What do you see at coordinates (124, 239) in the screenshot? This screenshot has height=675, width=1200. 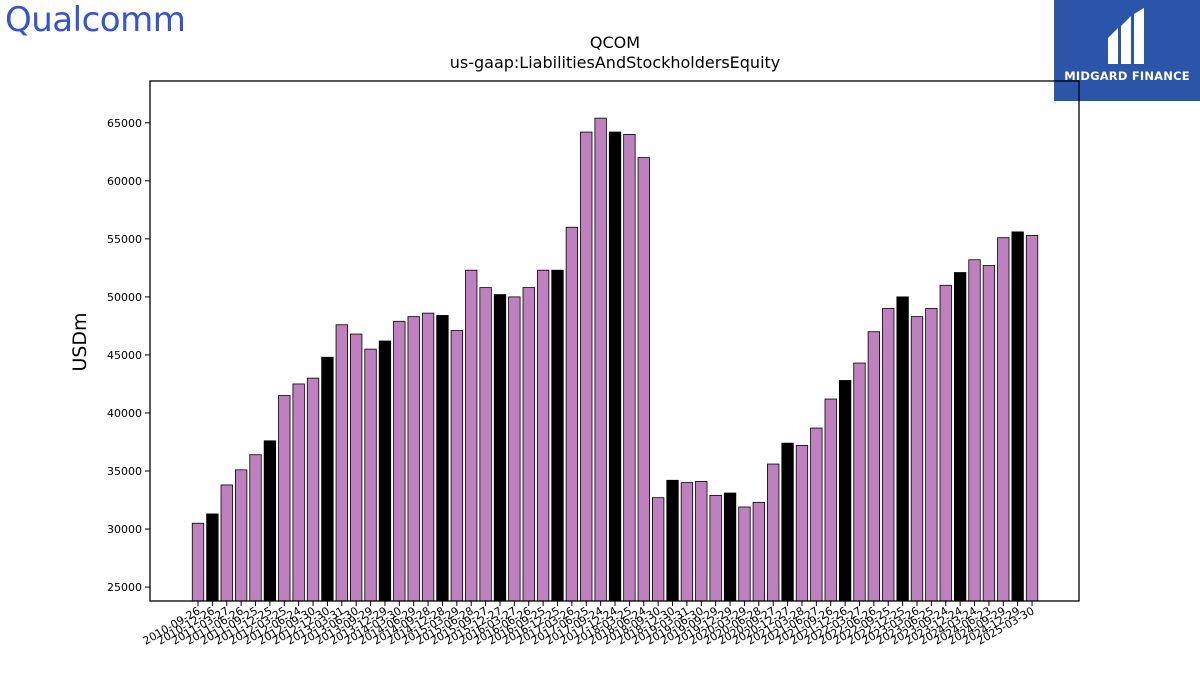 I see `y-tick-label: 55000` at bounding box center [124, 239].